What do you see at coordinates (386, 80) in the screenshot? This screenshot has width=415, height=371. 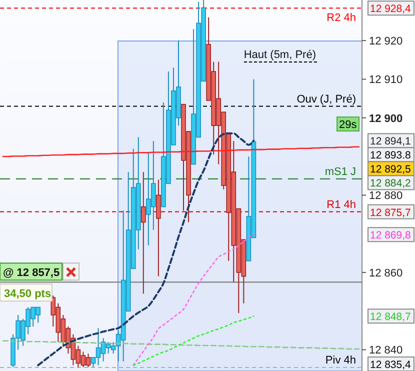 I see `y-tick-label: 12 910` at bounding box center [386, 80].